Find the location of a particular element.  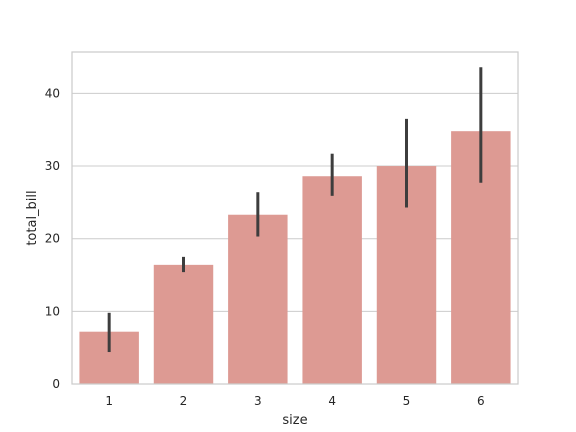

x-tick-label: 6 is located at coordinates (481, 401).